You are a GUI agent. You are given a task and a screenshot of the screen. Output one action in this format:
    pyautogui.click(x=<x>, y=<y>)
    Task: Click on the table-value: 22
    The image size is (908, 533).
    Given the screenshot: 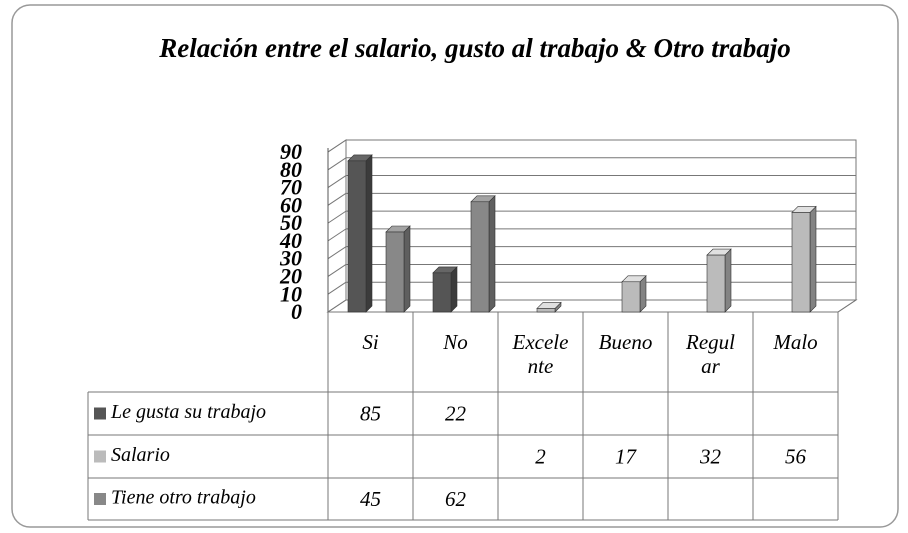 What is the action you would take?
    pyautogui.click(x=456, y=413)
    